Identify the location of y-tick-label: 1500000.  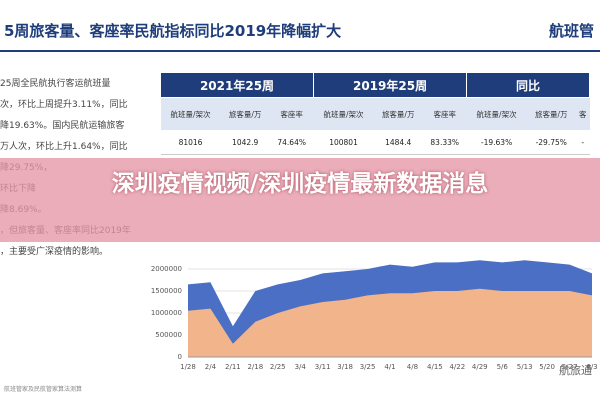
(166, 291).